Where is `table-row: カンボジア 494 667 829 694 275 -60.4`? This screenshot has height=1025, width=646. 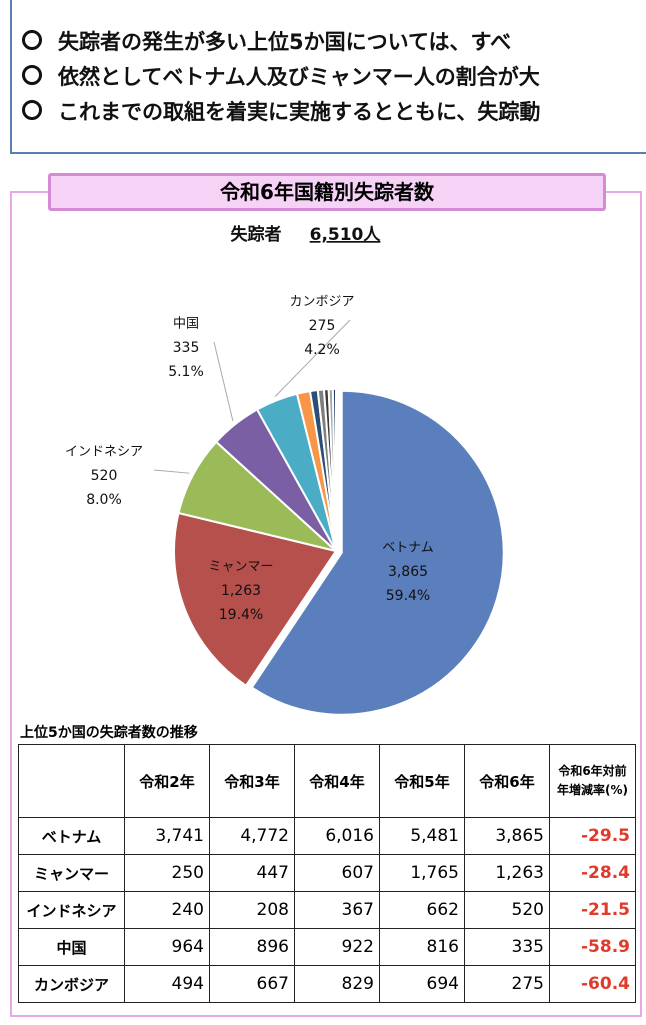
table-row: カンボジア 494 667 829 694 275 -60.4 is located at coordinates (327, 984).